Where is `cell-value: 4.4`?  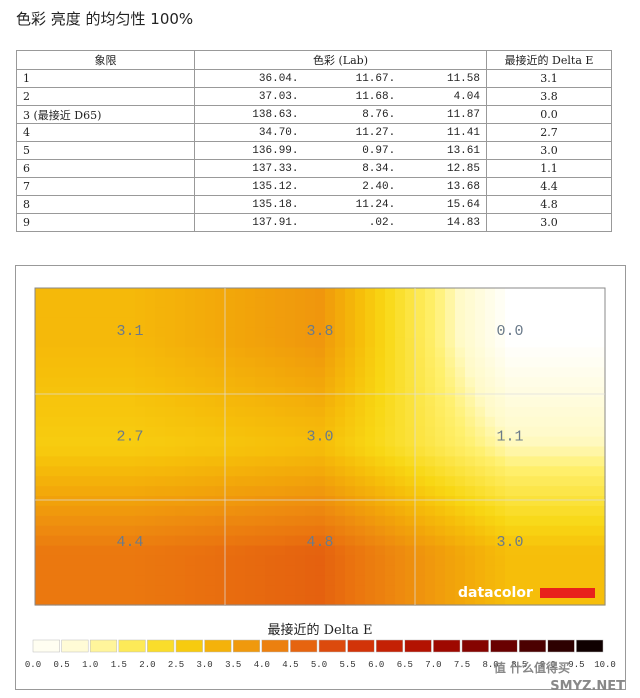 cell-value: 4.4 is located at coordinates (129, 542).